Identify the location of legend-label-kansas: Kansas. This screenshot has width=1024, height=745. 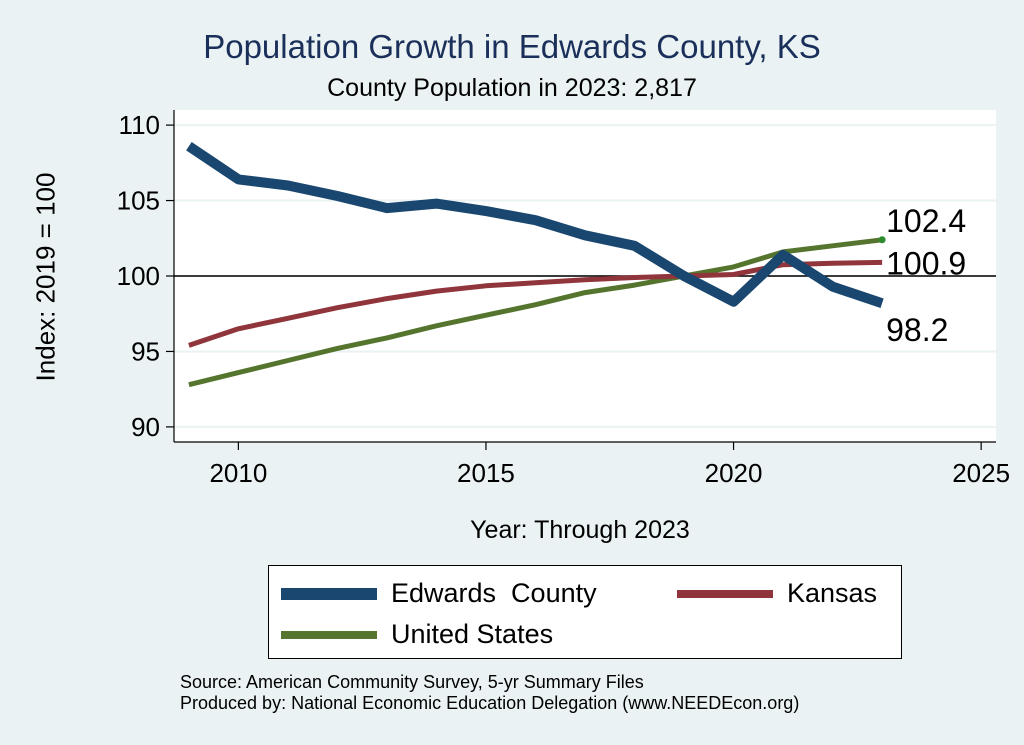
(832, 593).